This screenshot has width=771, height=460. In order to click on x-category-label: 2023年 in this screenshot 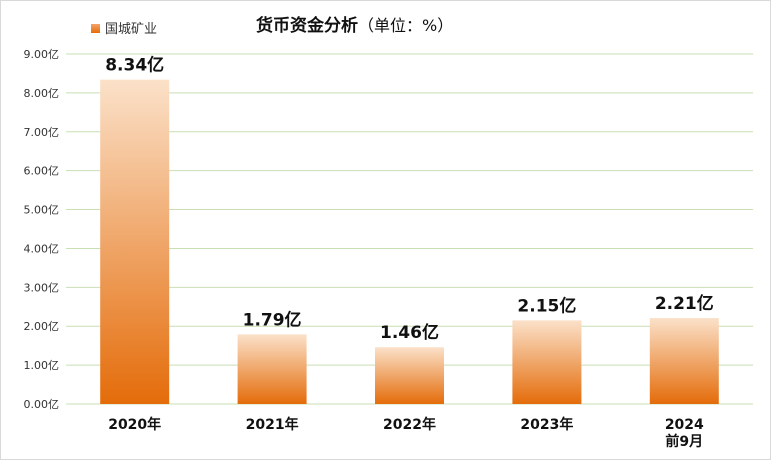, I will do `click(546, 424)`.